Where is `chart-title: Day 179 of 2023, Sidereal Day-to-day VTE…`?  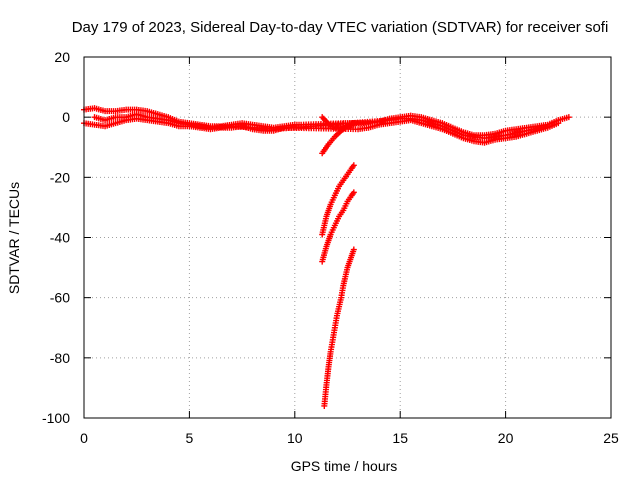 chart-title: Day 179 of 2023, Sidereal Day-to-day VTE… is located at coordinates (340, 27).